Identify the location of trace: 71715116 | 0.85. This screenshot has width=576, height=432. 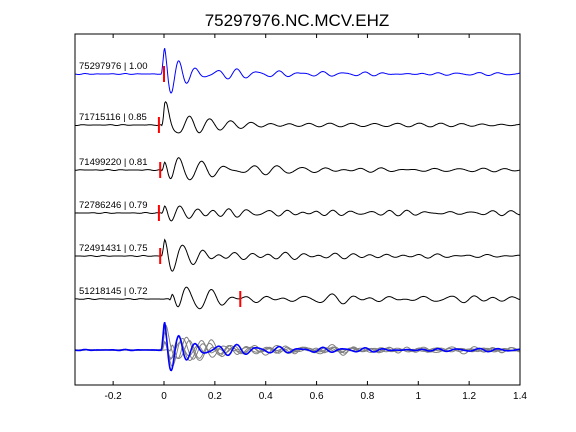
(297, 117).